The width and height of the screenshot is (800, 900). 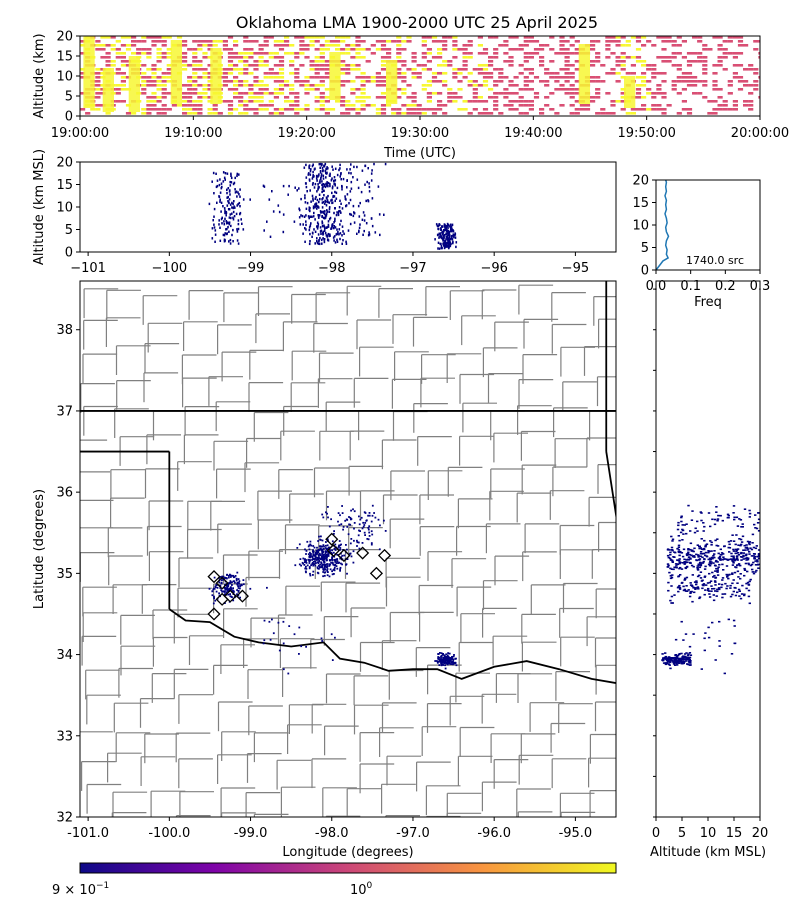 I want to click on colorbar, so click(x=348, y=868).